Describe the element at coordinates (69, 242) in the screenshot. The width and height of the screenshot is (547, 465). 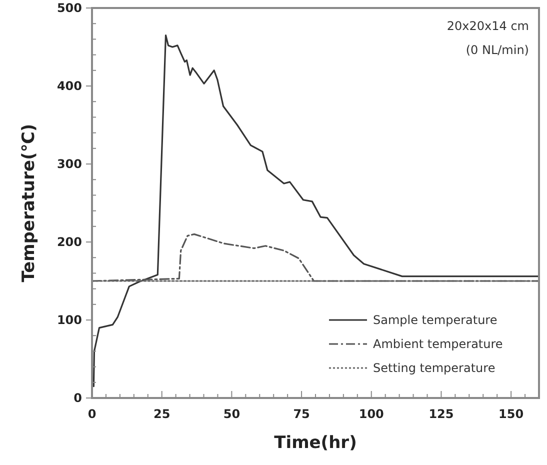
I see `y-tick-label: 200` at that location.